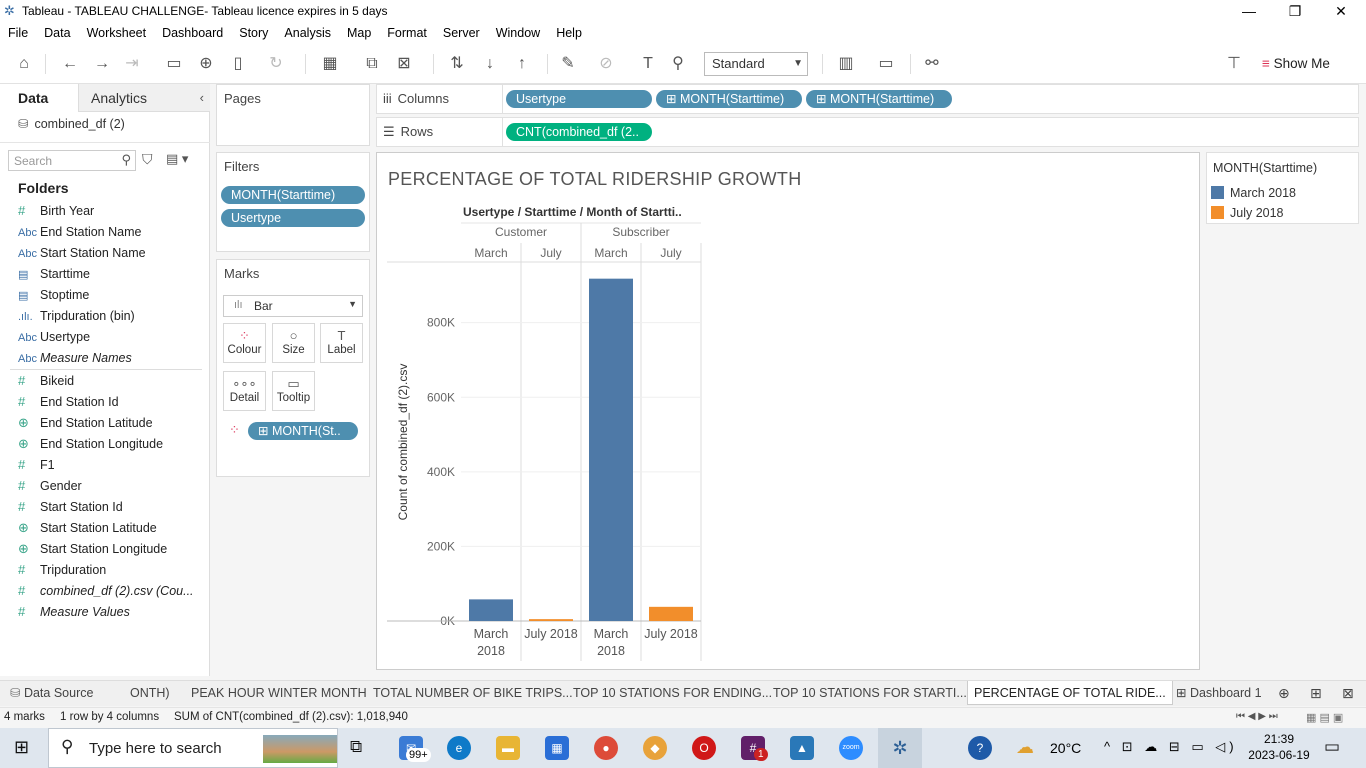 This screenshot has width=1366, height=768. I want to click on new-dashboard-icon: ⊞, so click(1316, 693).